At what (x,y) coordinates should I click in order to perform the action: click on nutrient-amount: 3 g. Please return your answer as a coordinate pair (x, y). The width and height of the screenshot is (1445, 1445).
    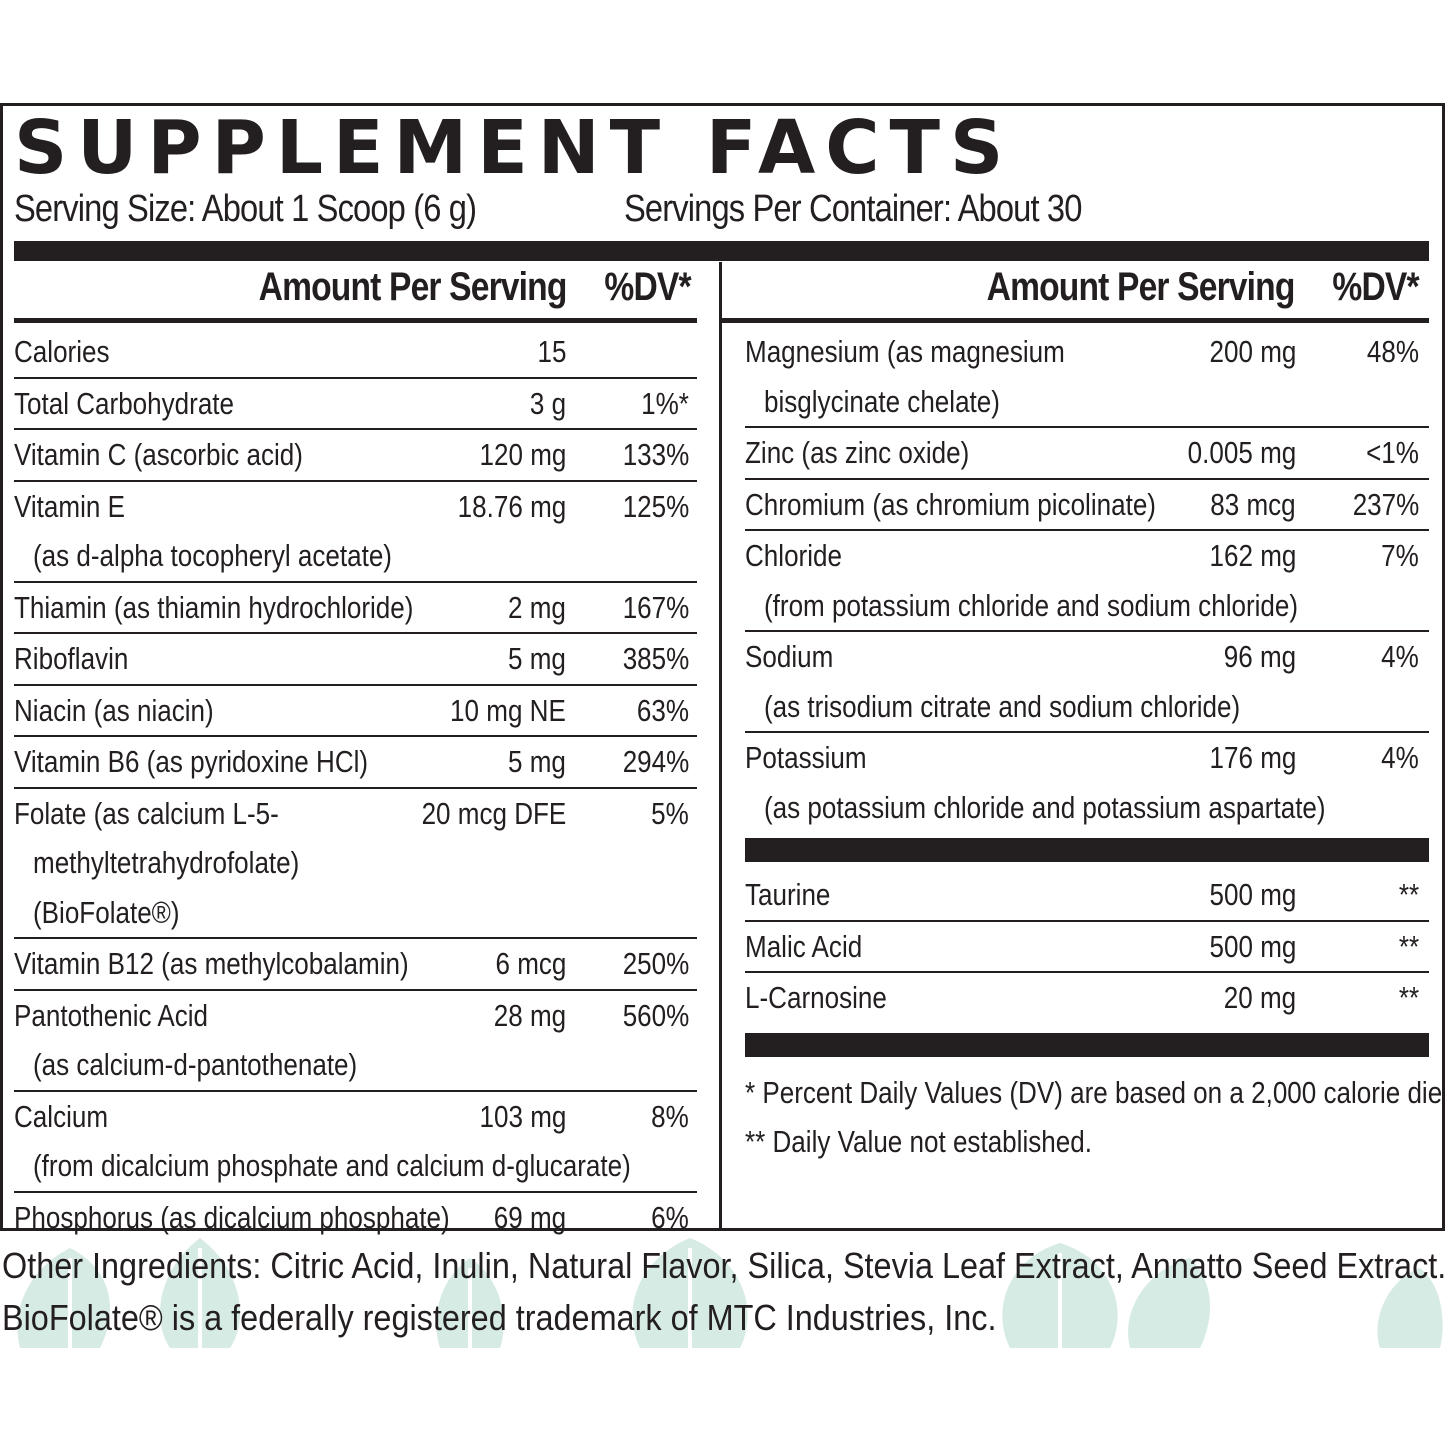
    Looking at the image, I should click on (547, 403).